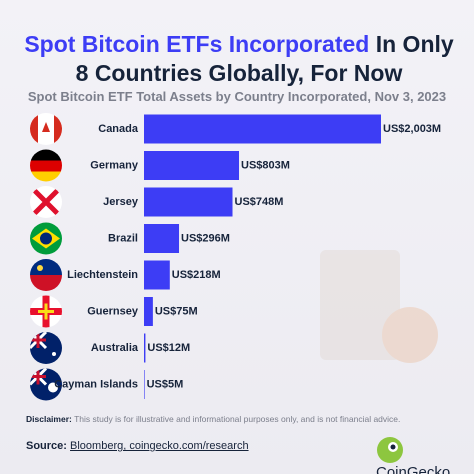 The height and width of the screenshot is (474, 474). Describe the element at coordinates (159, 446) in the screenshot. I see `source-text: Bloomberg, coingecko.com/research` at that location.